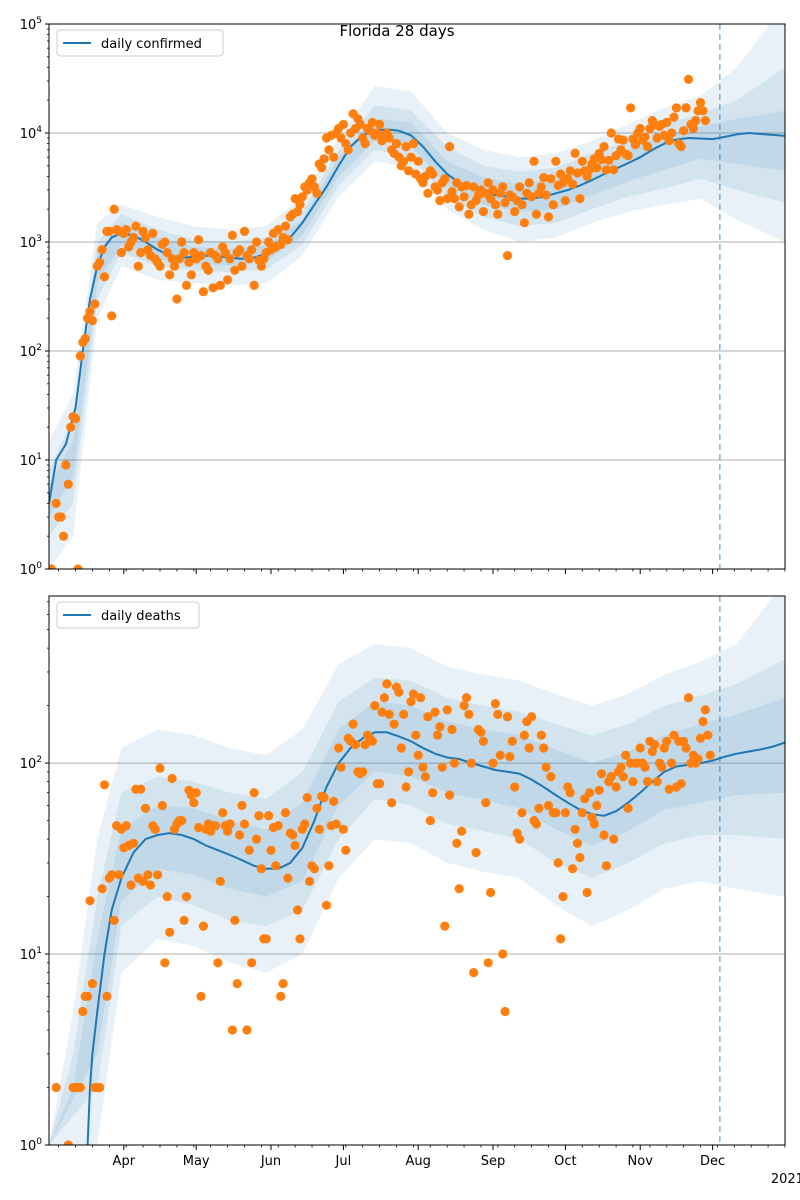 The image size is (800, 1200). I want to click on x-month-label: Oct, so click(565, 1161).